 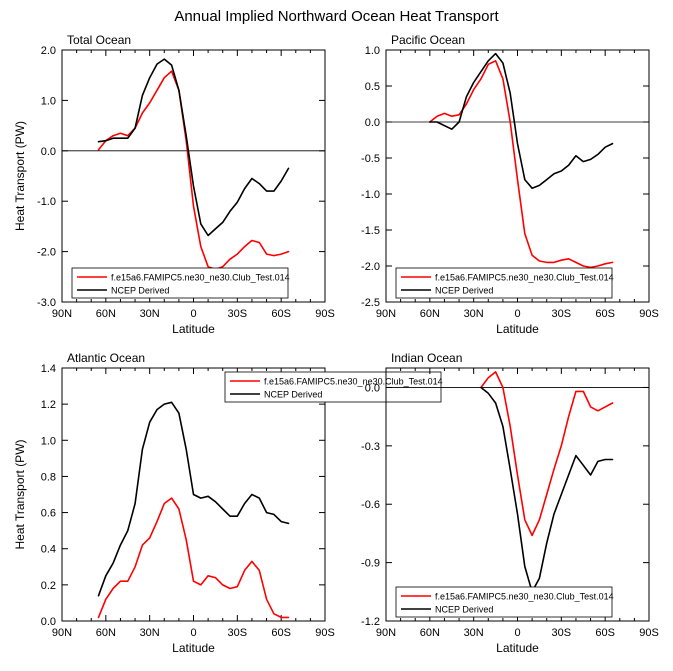 What do you see at coordinates (99, 40) in the screenshot?
I see `panel1-title: Total Ocean` at bounding box center [99, 40].